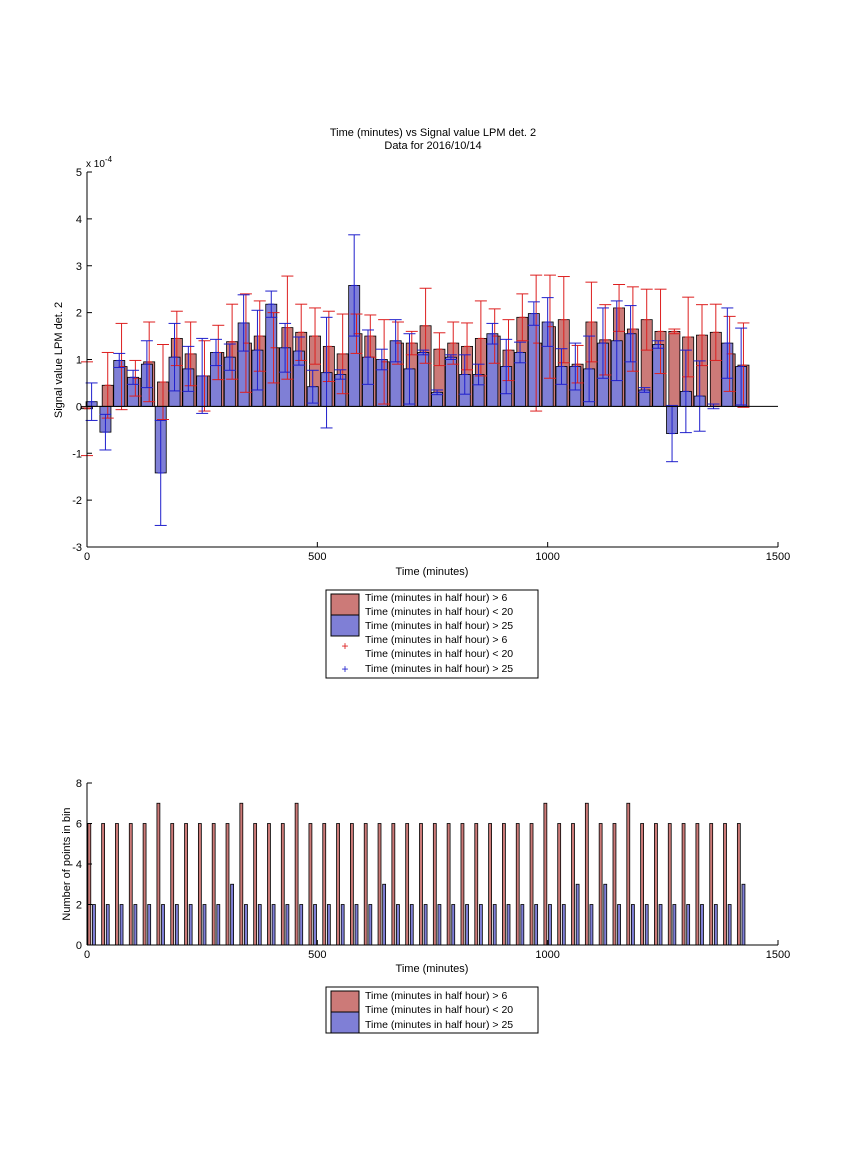 Image resolution: width=864 pixels, height=1152 pixels. I want to click on y-tick-label: 8, so click(79, 784).